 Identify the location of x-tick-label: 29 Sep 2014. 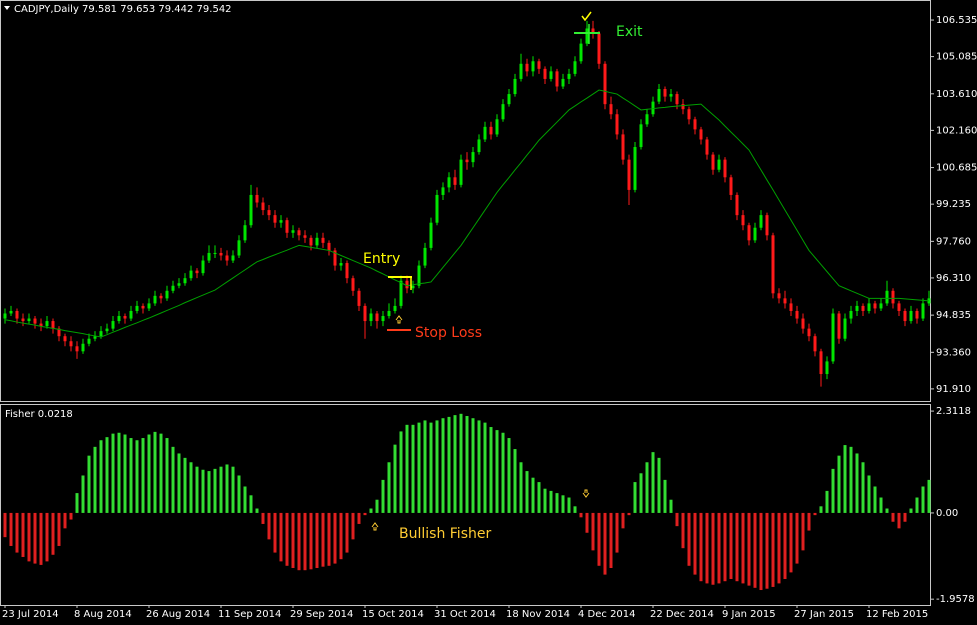
(321, 614).